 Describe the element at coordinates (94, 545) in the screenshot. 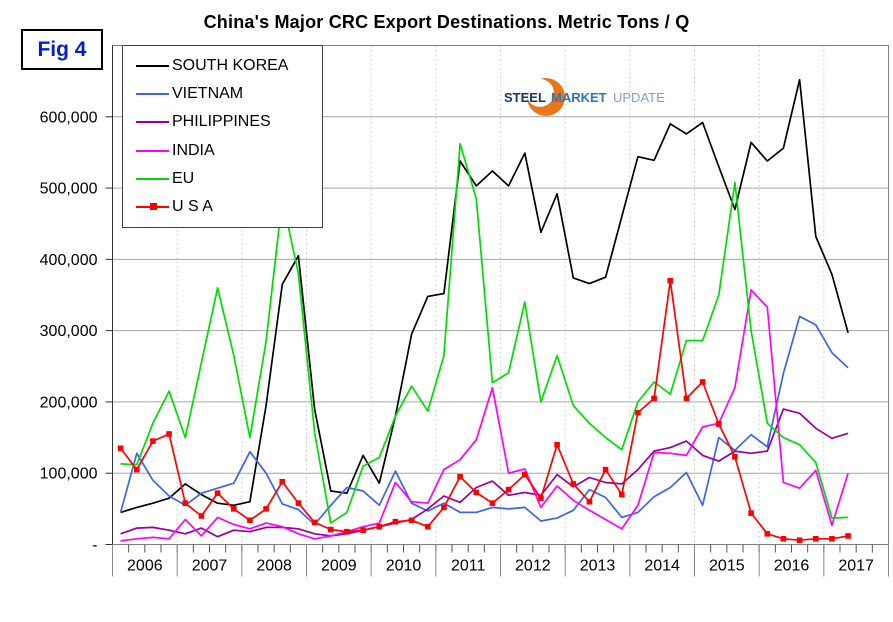

I see `y-axis-tick-label: -` at that location.